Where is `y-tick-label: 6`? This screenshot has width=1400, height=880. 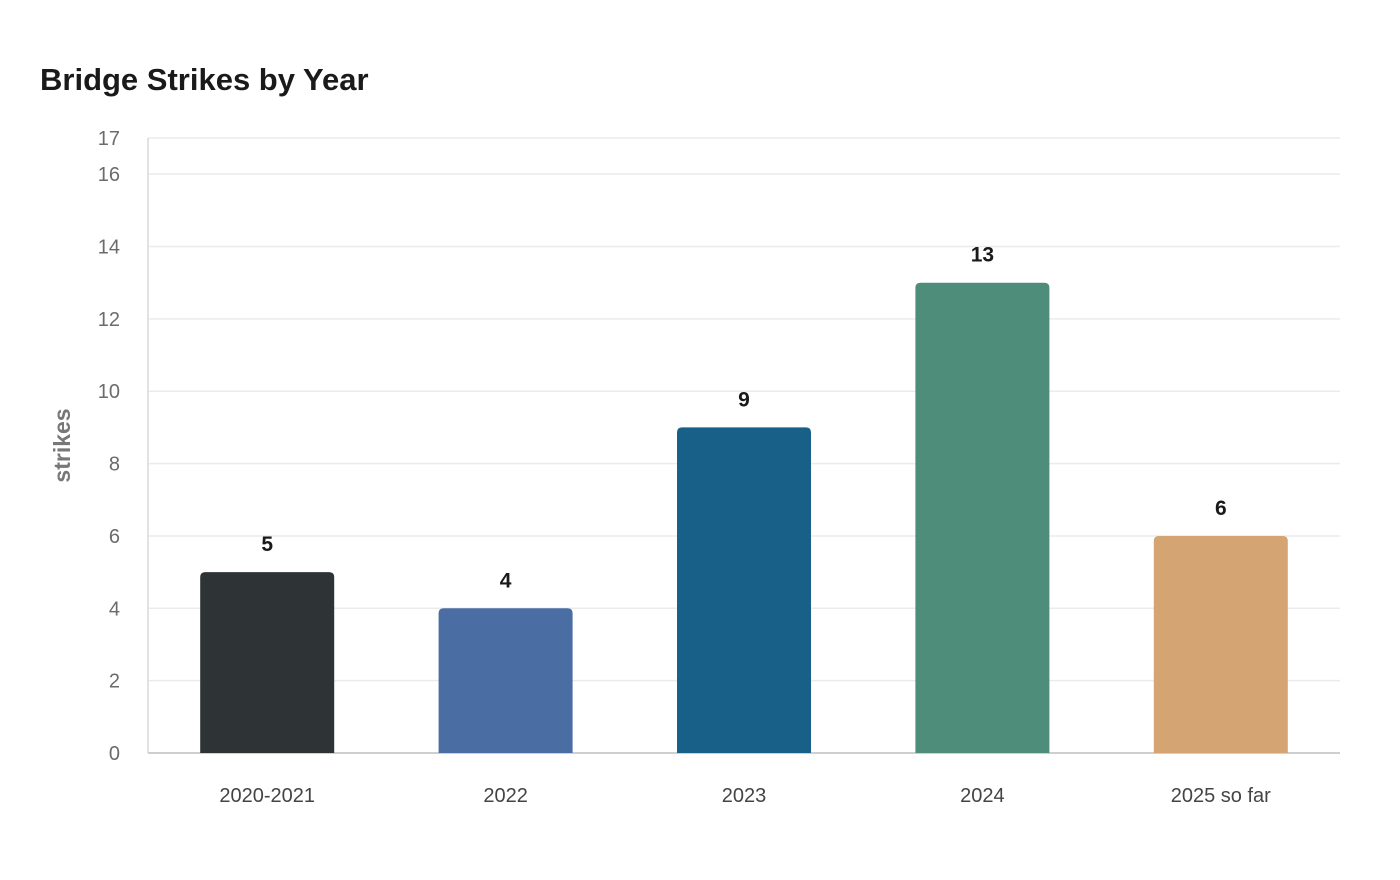
y-tick-label: 6 is located at coordinates (114, 537).